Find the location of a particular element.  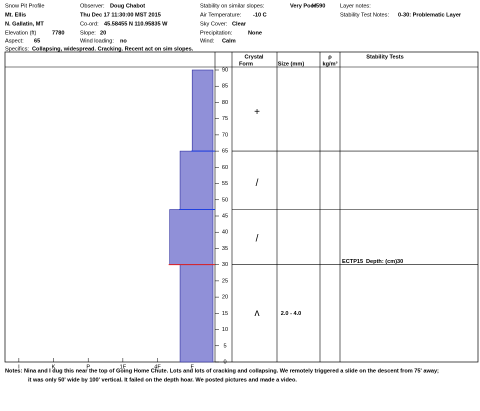

col-header: kg/m³ is located at coordinates (330, 63).